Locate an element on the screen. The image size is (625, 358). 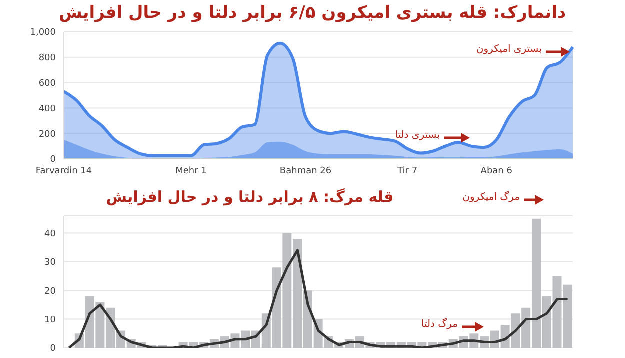
y-tick-label: 600 is located at coordinates (47, 83).